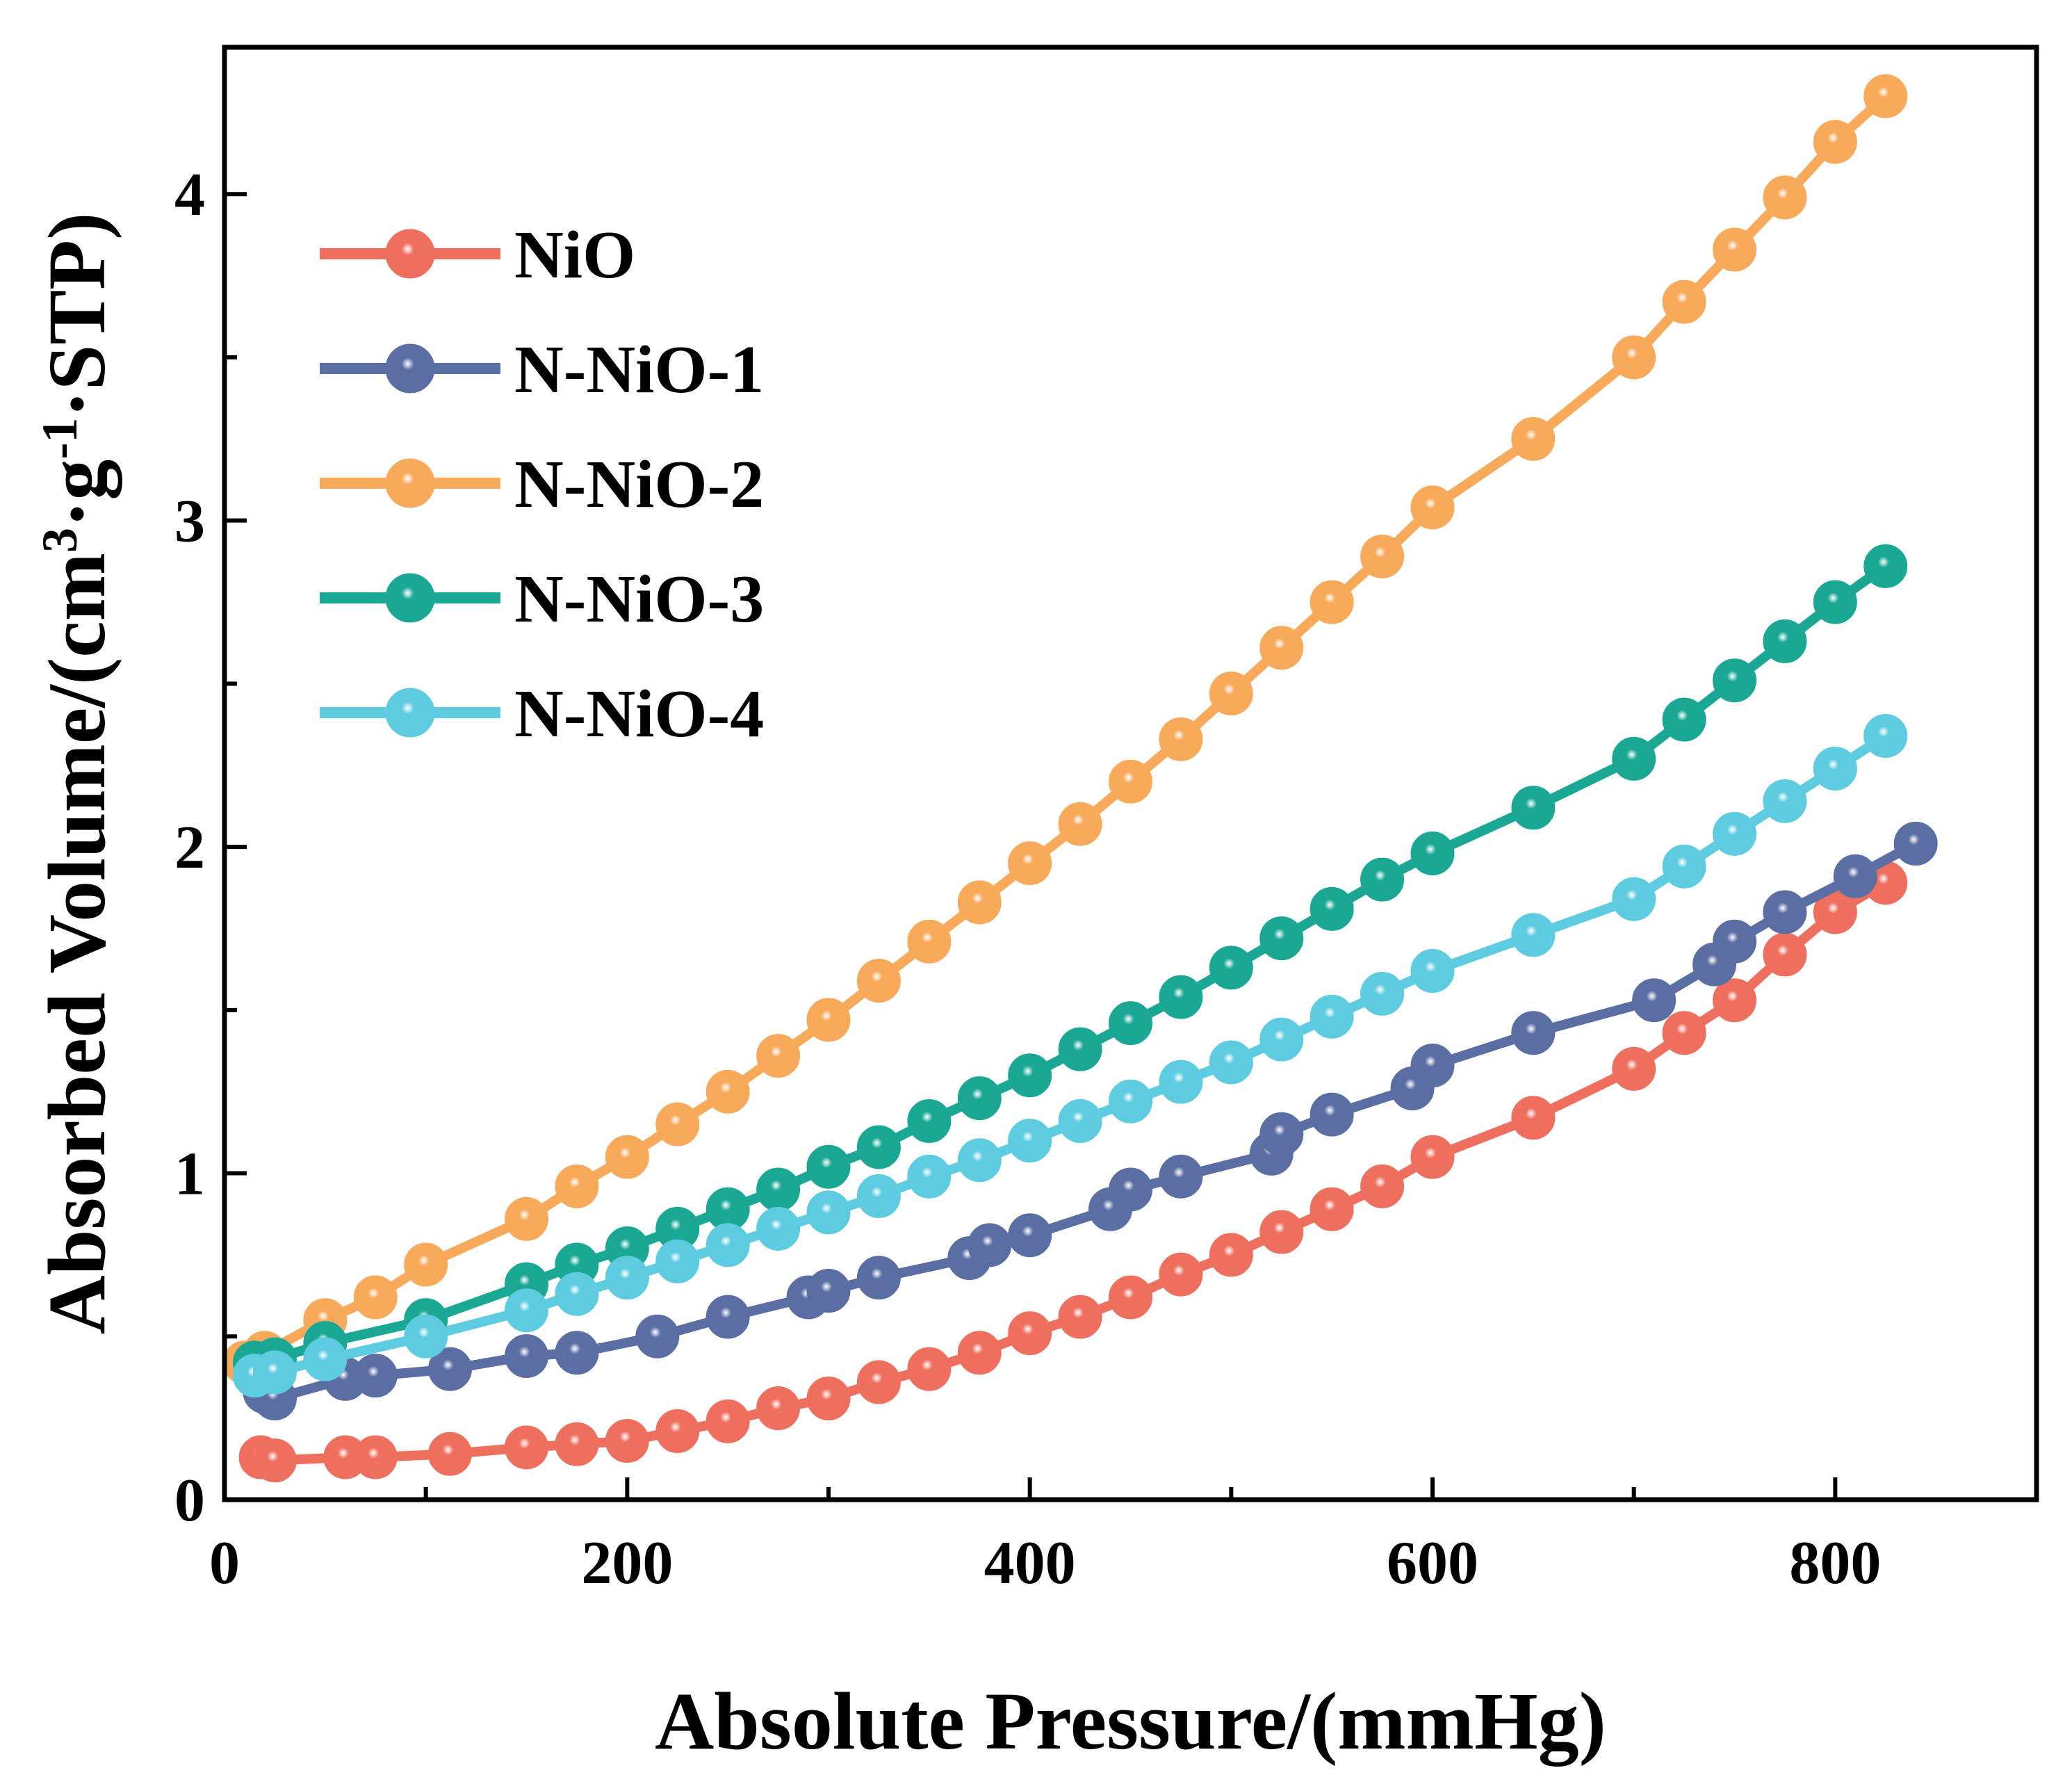 The width and height of the screenshot is (2072, 1784). Describe the element at coordinates (224, 1564) in the screenshot. I see `x-tick-label: 0` at that location.